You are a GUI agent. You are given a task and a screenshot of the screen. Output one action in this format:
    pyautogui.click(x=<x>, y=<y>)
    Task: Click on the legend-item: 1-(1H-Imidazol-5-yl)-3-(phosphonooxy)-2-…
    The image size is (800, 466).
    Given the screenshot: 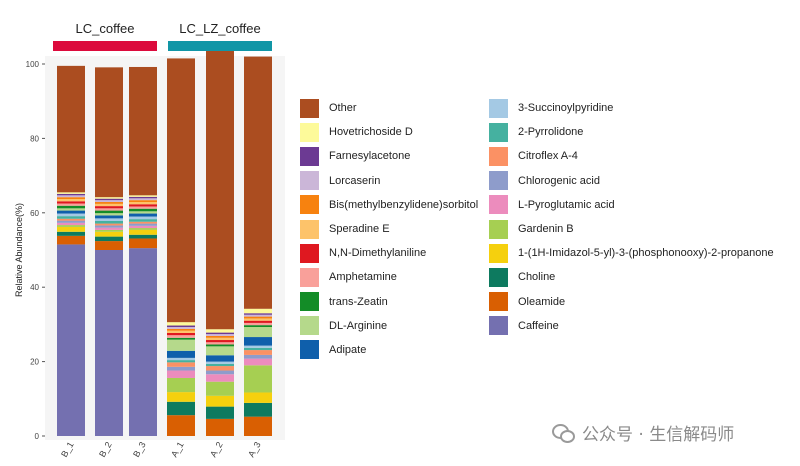 What is the action you would take?
    pyautogui.click(x=631, y=253)
    